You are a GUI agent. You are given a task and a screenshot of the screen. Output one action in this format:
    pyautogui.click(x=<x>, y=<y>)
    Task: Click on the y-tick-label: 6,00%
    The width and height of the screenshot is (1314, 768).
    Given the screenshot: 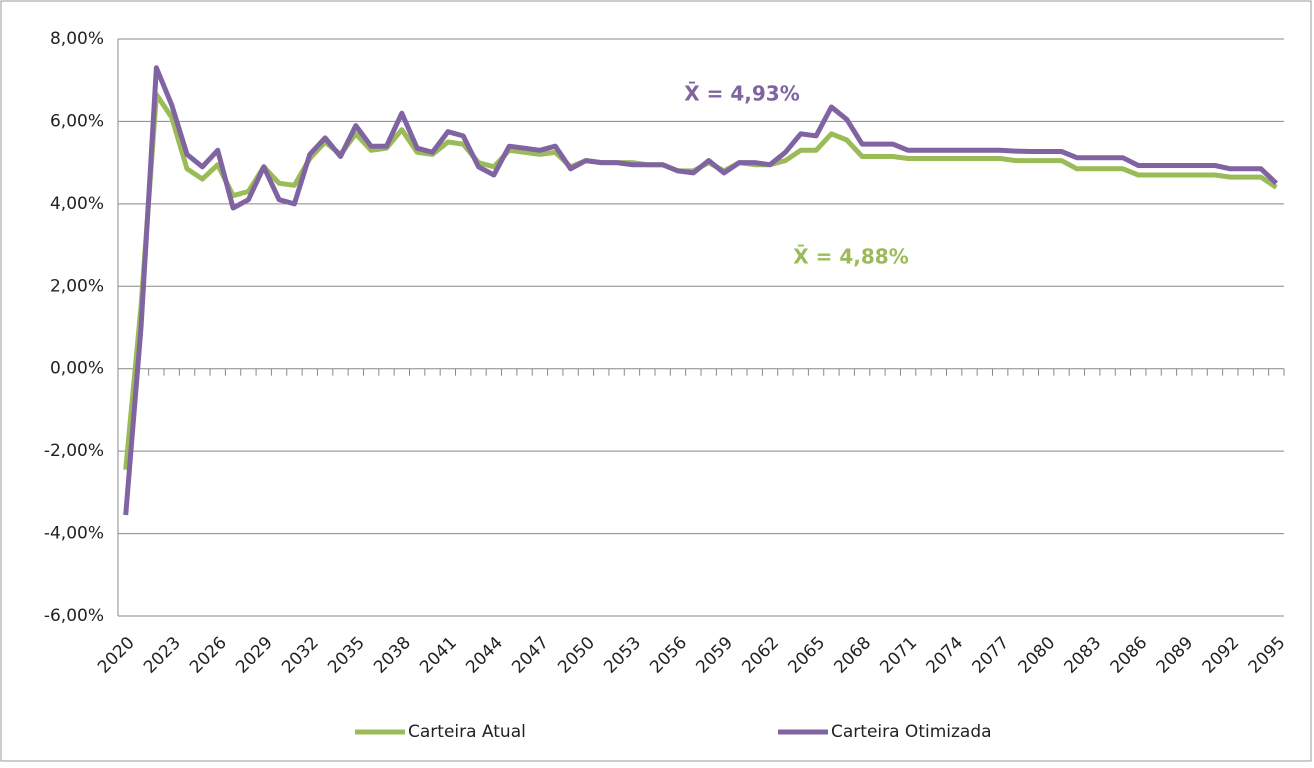 What is the action you would take?
    pyautogui.click(x=77, y=121)
    